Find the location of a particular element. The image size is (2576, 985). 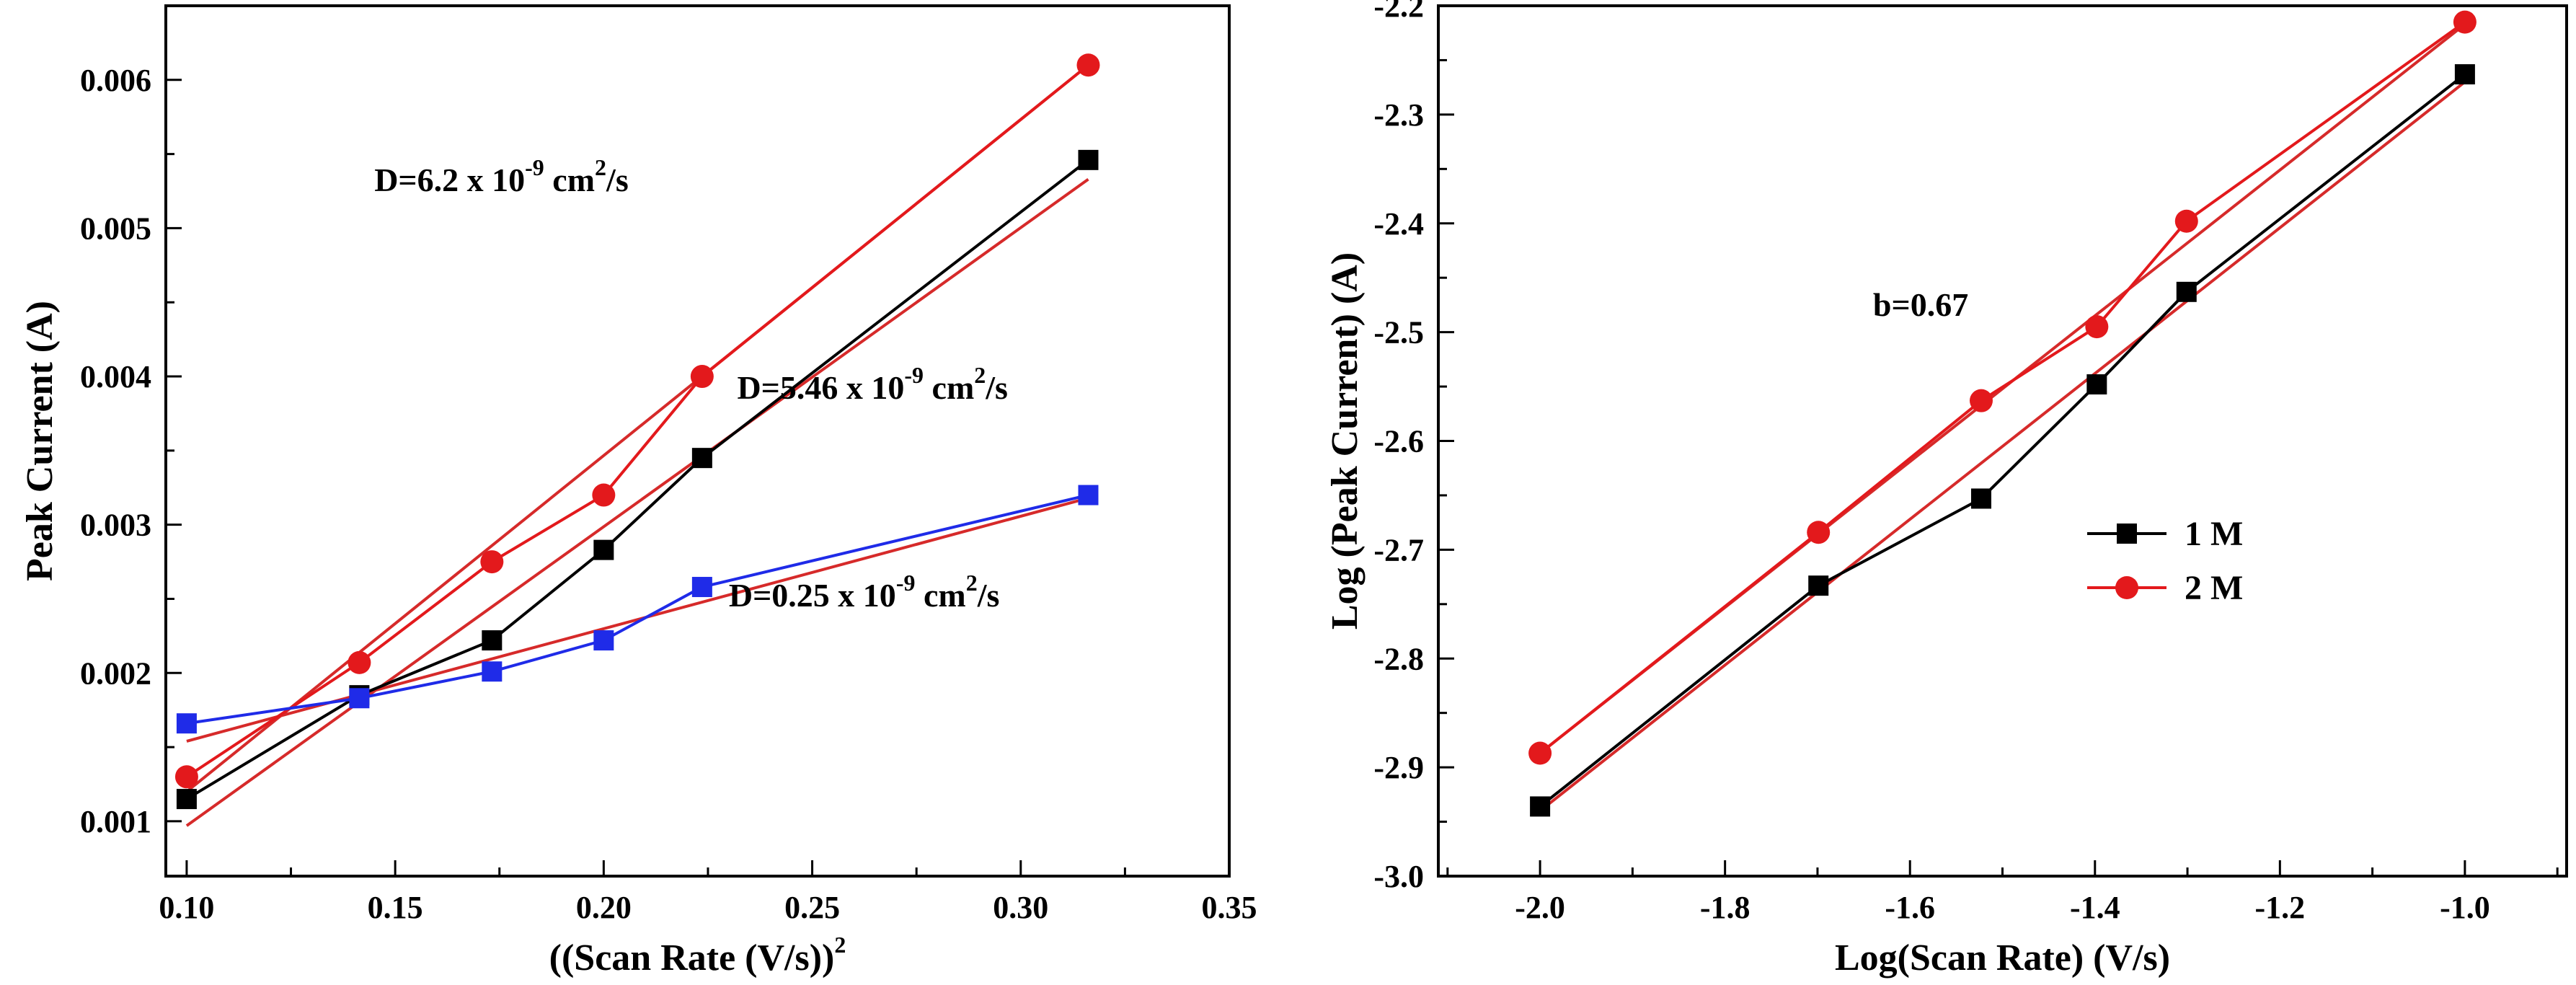

x-tick-label: -1.6 is located at coordinates (1910, 907).